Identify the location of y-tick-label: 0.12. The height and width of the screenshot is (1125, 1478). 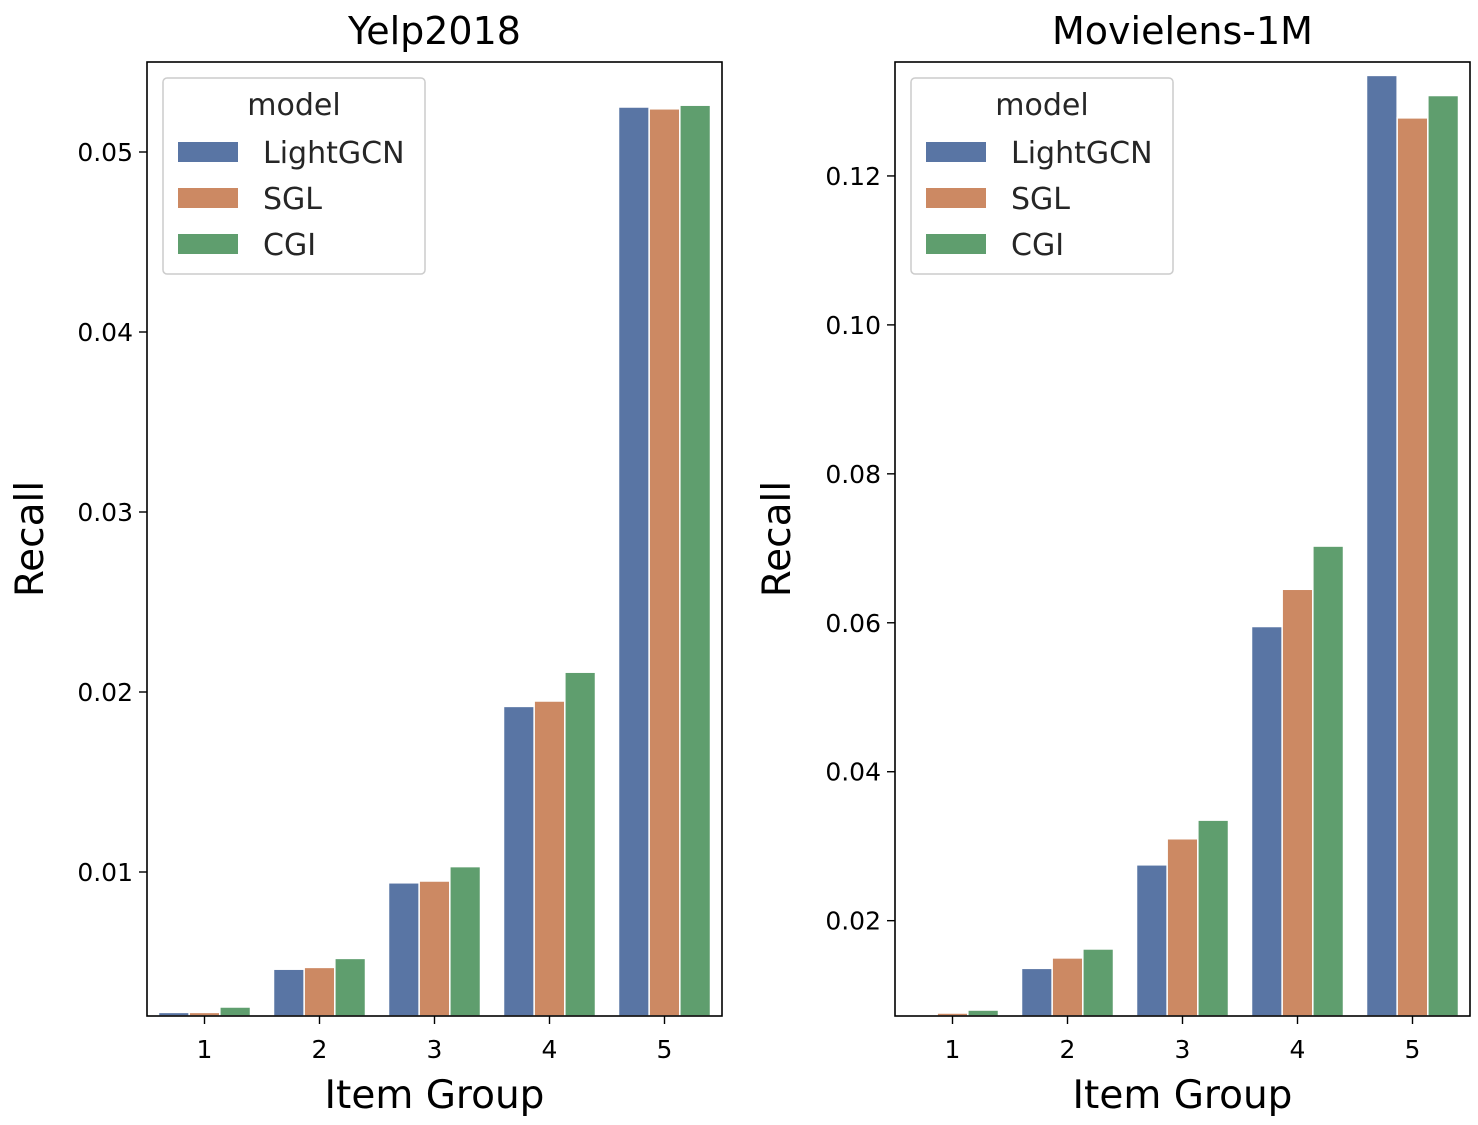
(853, 176).